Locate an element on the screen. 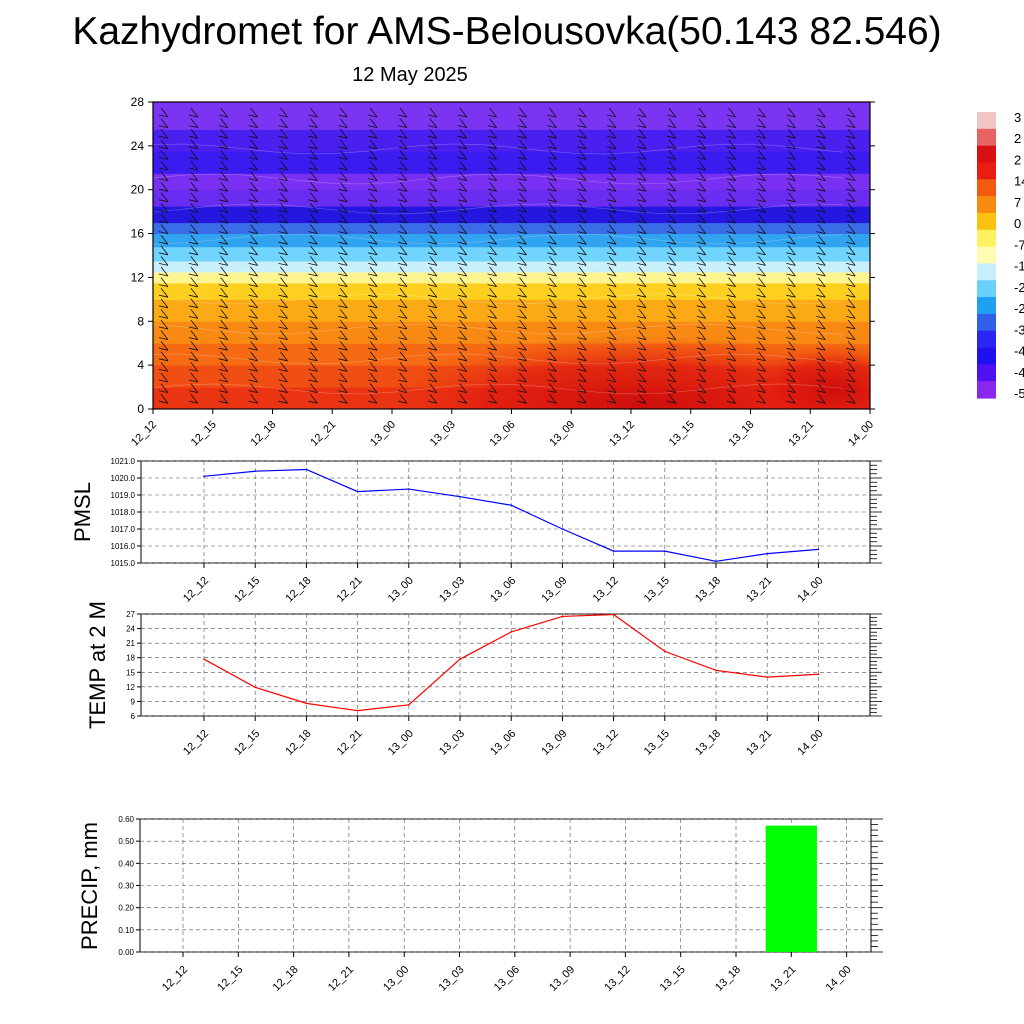 This screenshot has width=1024, height=1024. panel-ytick-label: 21 is located at coordinates (130, 643).